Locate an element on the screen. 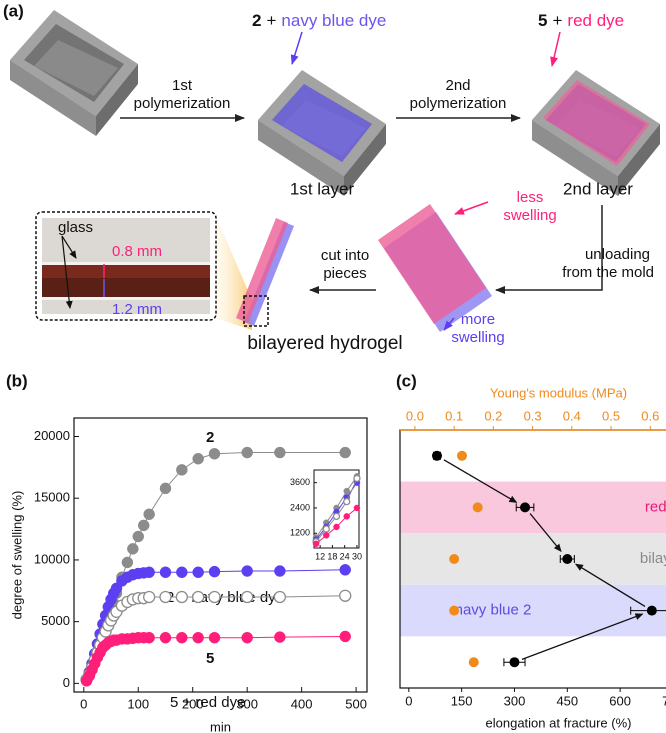 The height and width of the screenshot is (733, 666). step-label: 1st is located at coordinates (182, 85).